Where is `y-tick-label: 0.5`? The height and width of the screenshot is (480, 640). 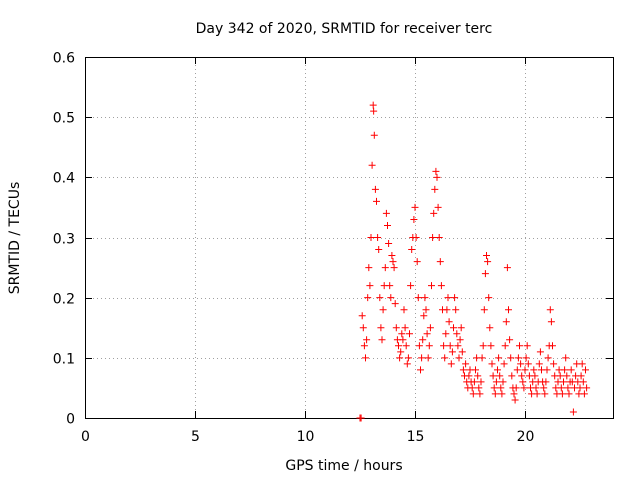
y-tick-label: 0.5 is located at coordinates (64, 119).